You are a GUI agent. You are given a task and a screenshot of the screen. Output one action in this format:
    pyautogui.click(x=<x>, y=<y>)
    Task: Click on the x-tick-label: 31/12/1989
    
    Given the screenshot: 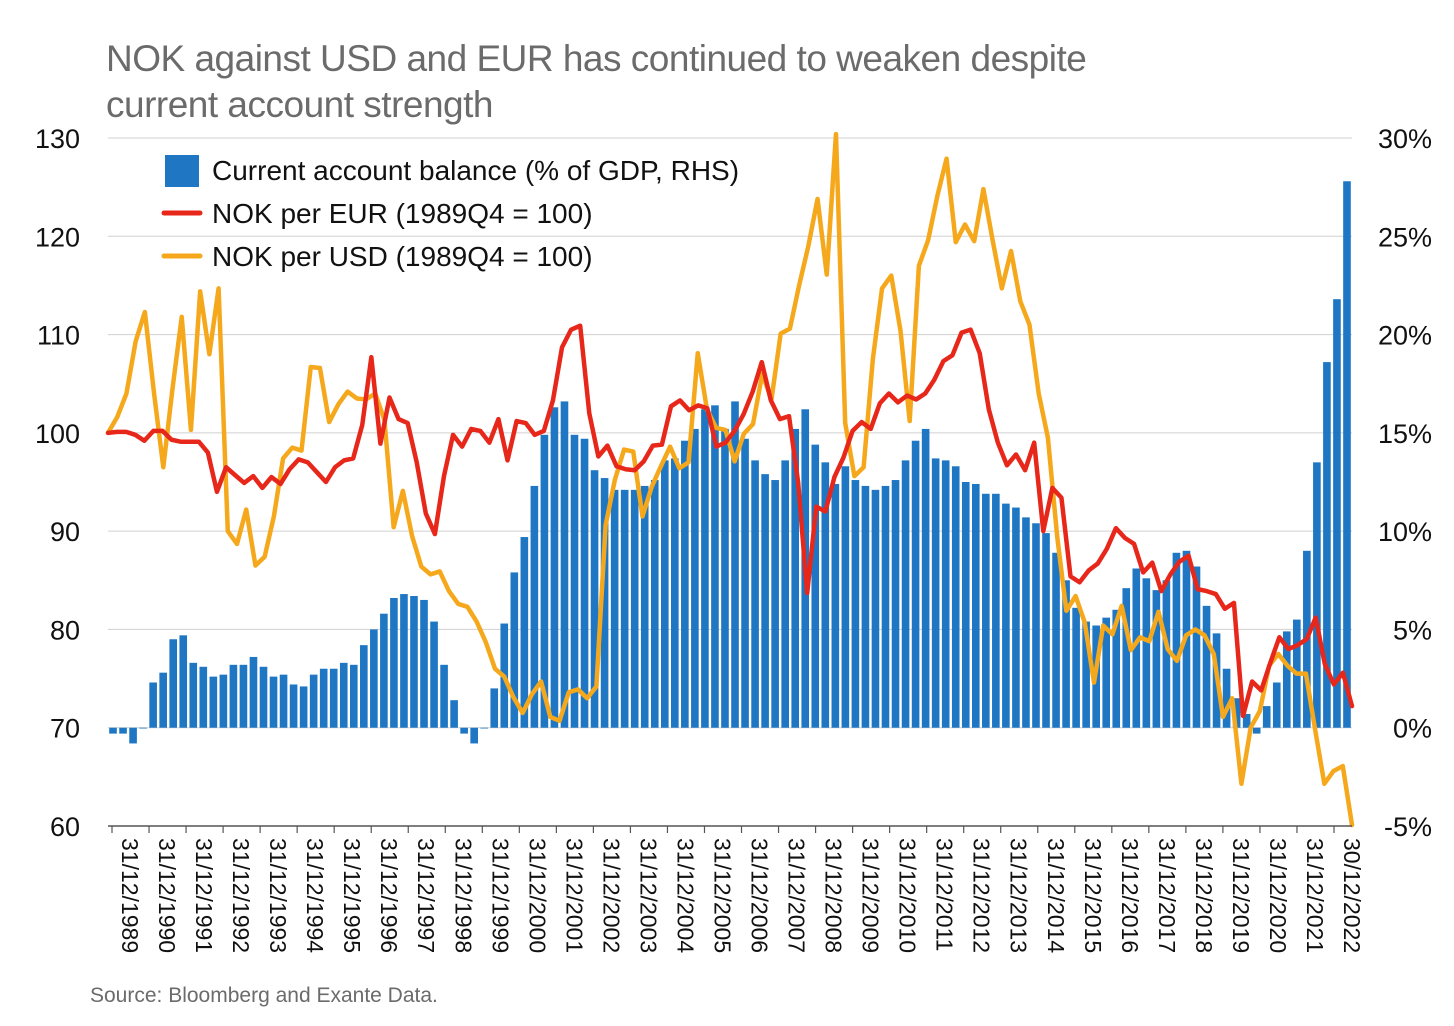 What is the action you would take?
    pyautogui.click(x=130, y=895)
    